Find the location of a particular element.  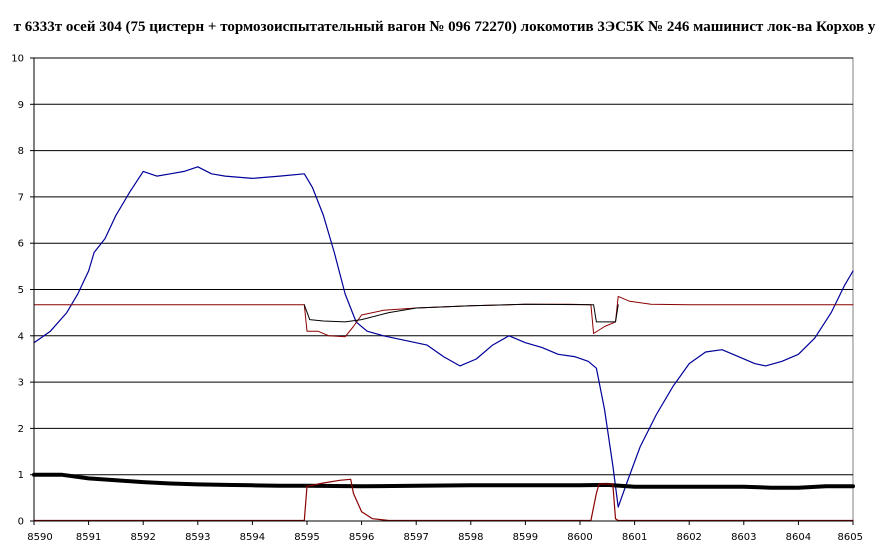

x-tick-label: 8595 is located at coordinates (306, 537).